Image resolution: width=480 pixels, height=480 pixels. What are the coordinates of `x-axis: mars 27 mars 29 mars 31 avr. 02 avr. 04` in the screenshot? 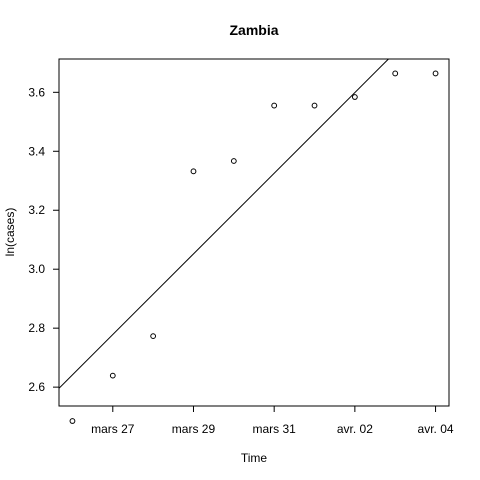 It's located at (272, 420).